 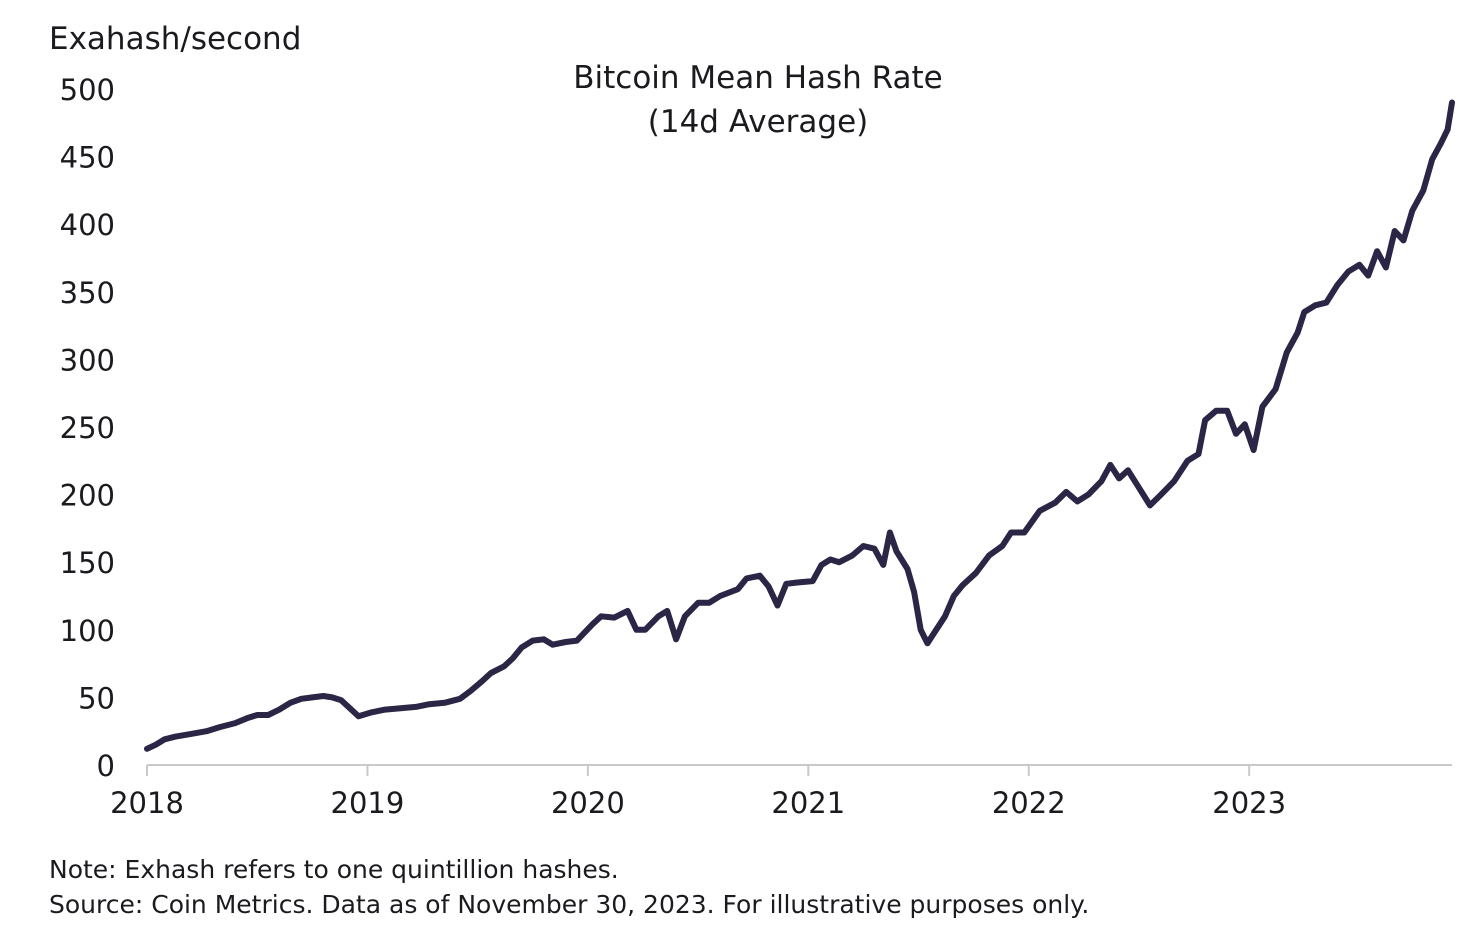 I want to click on y-tick-label: 50, so click(x=96, y=698).